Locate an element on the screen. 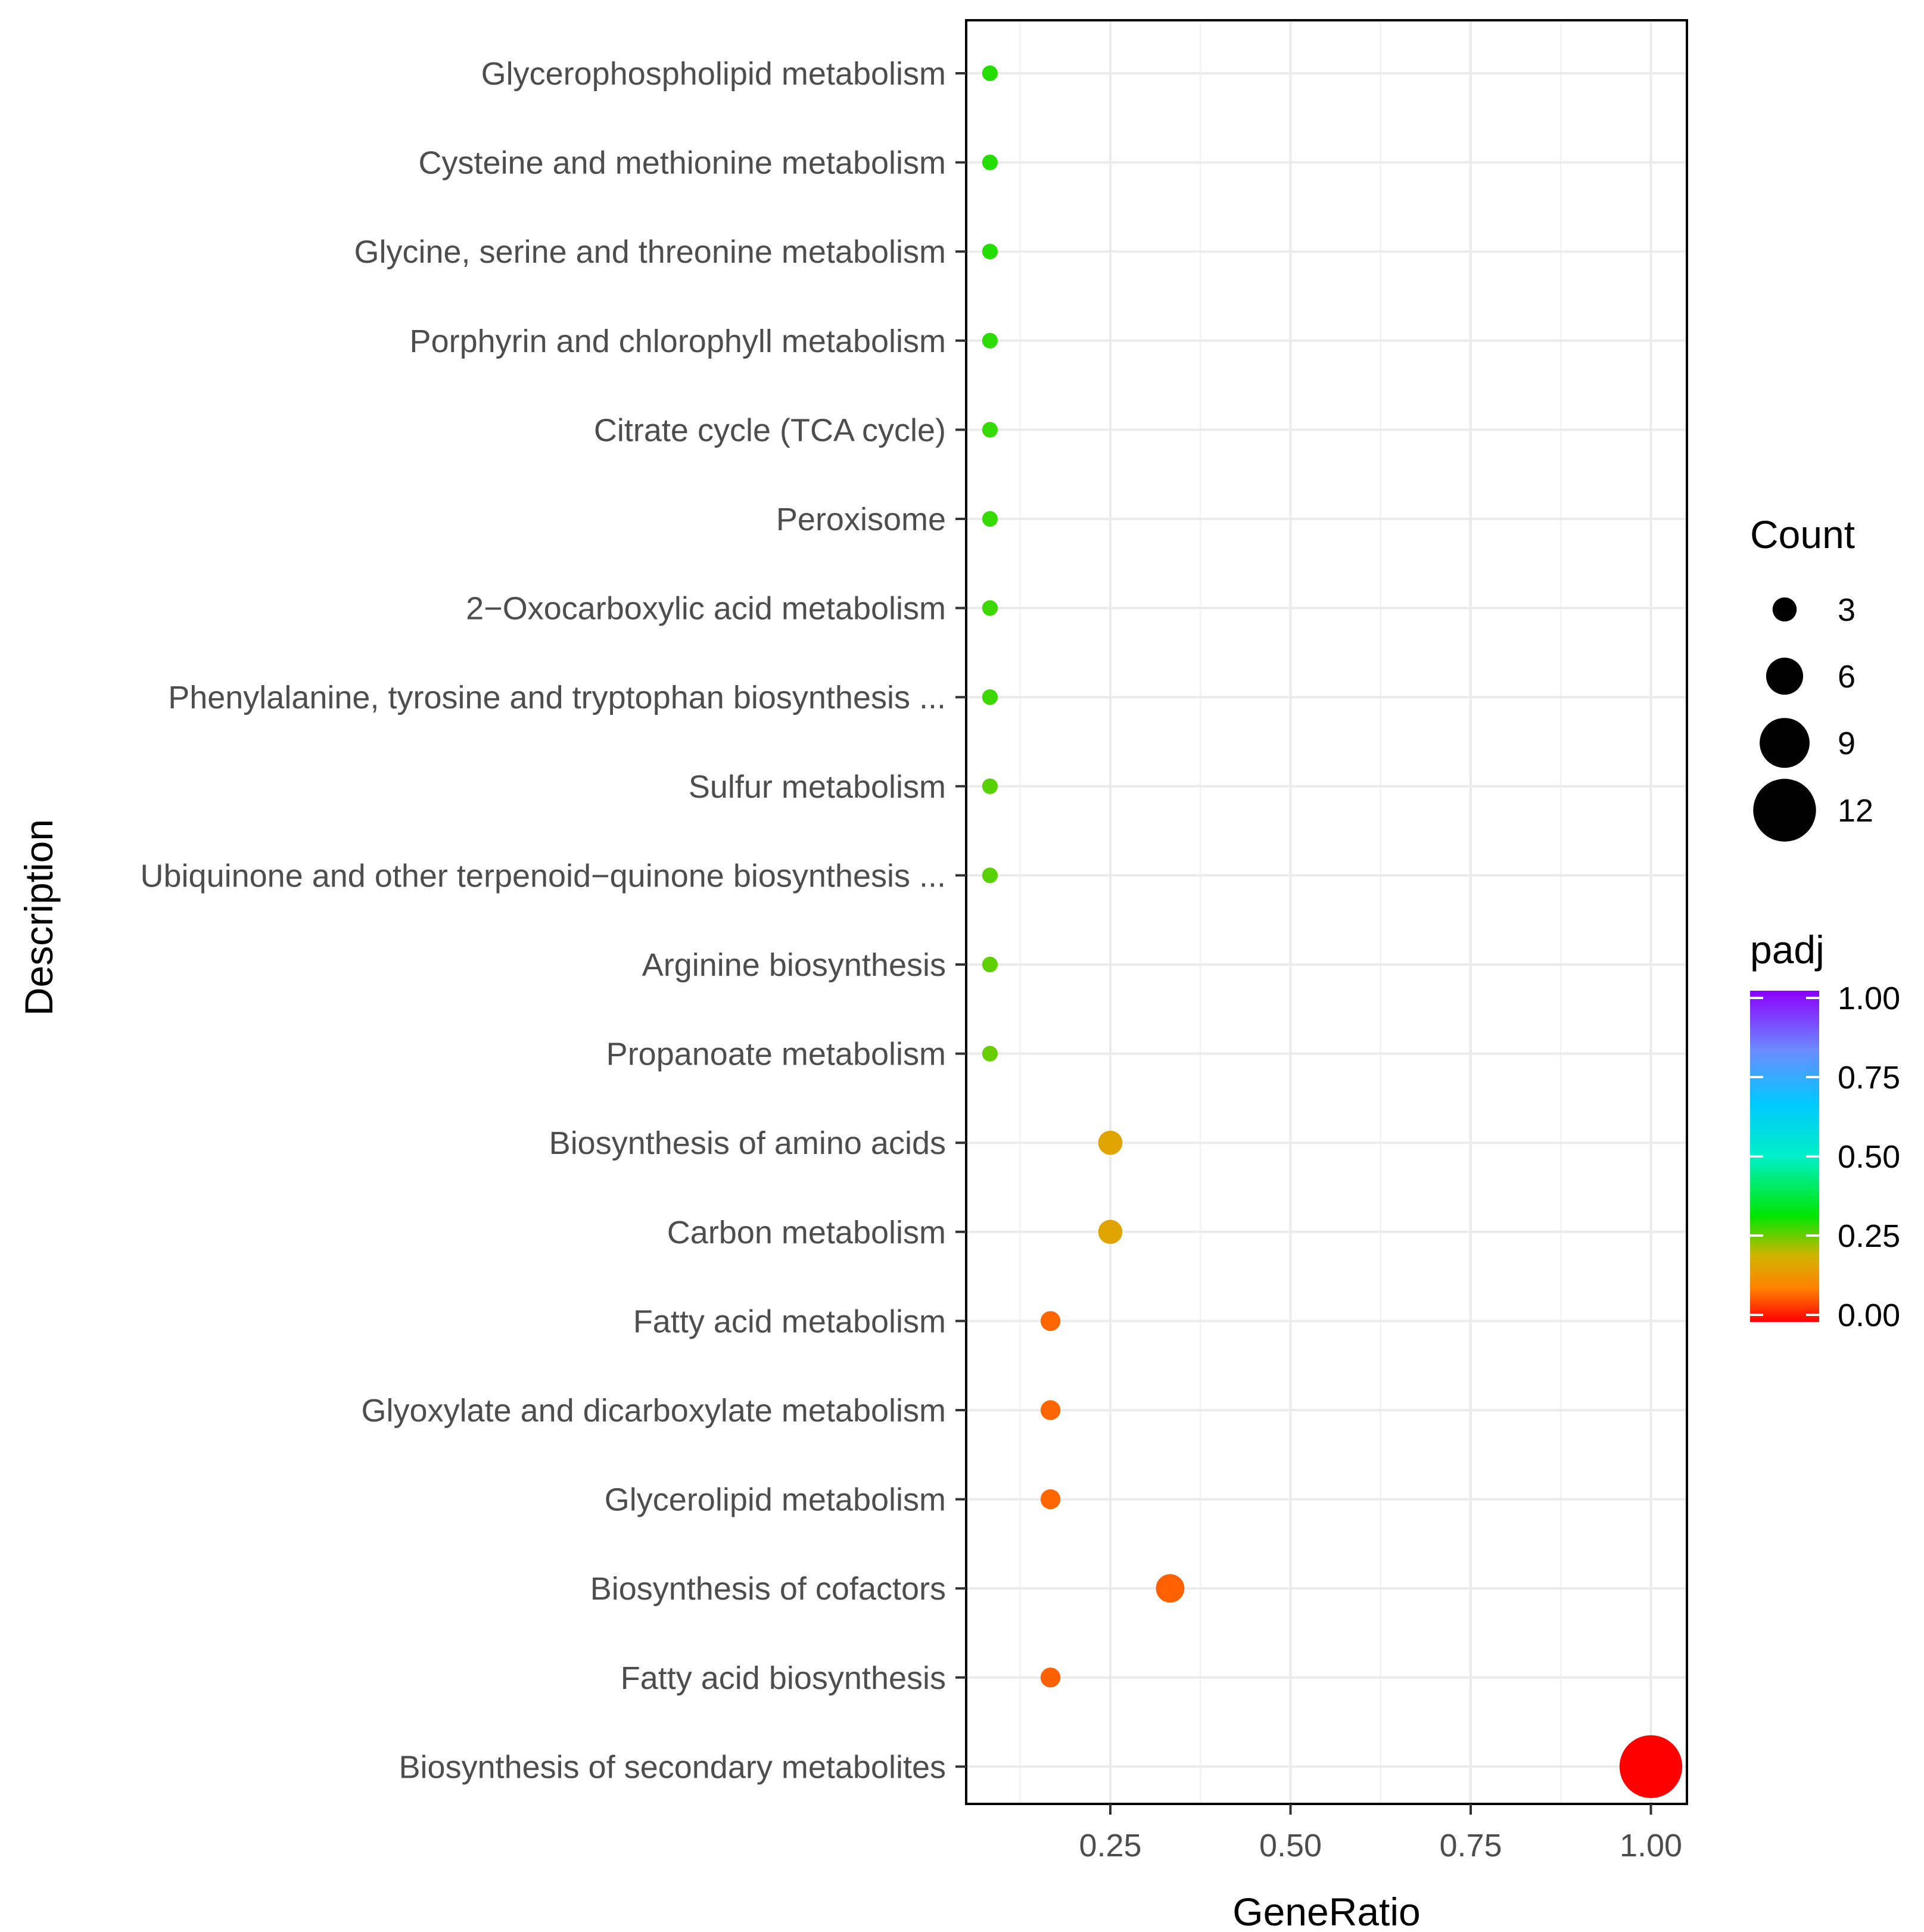 The image size is (1924, 1932). count-legend: Count 3 6 9 12 is located at coordinates (1811, 677).